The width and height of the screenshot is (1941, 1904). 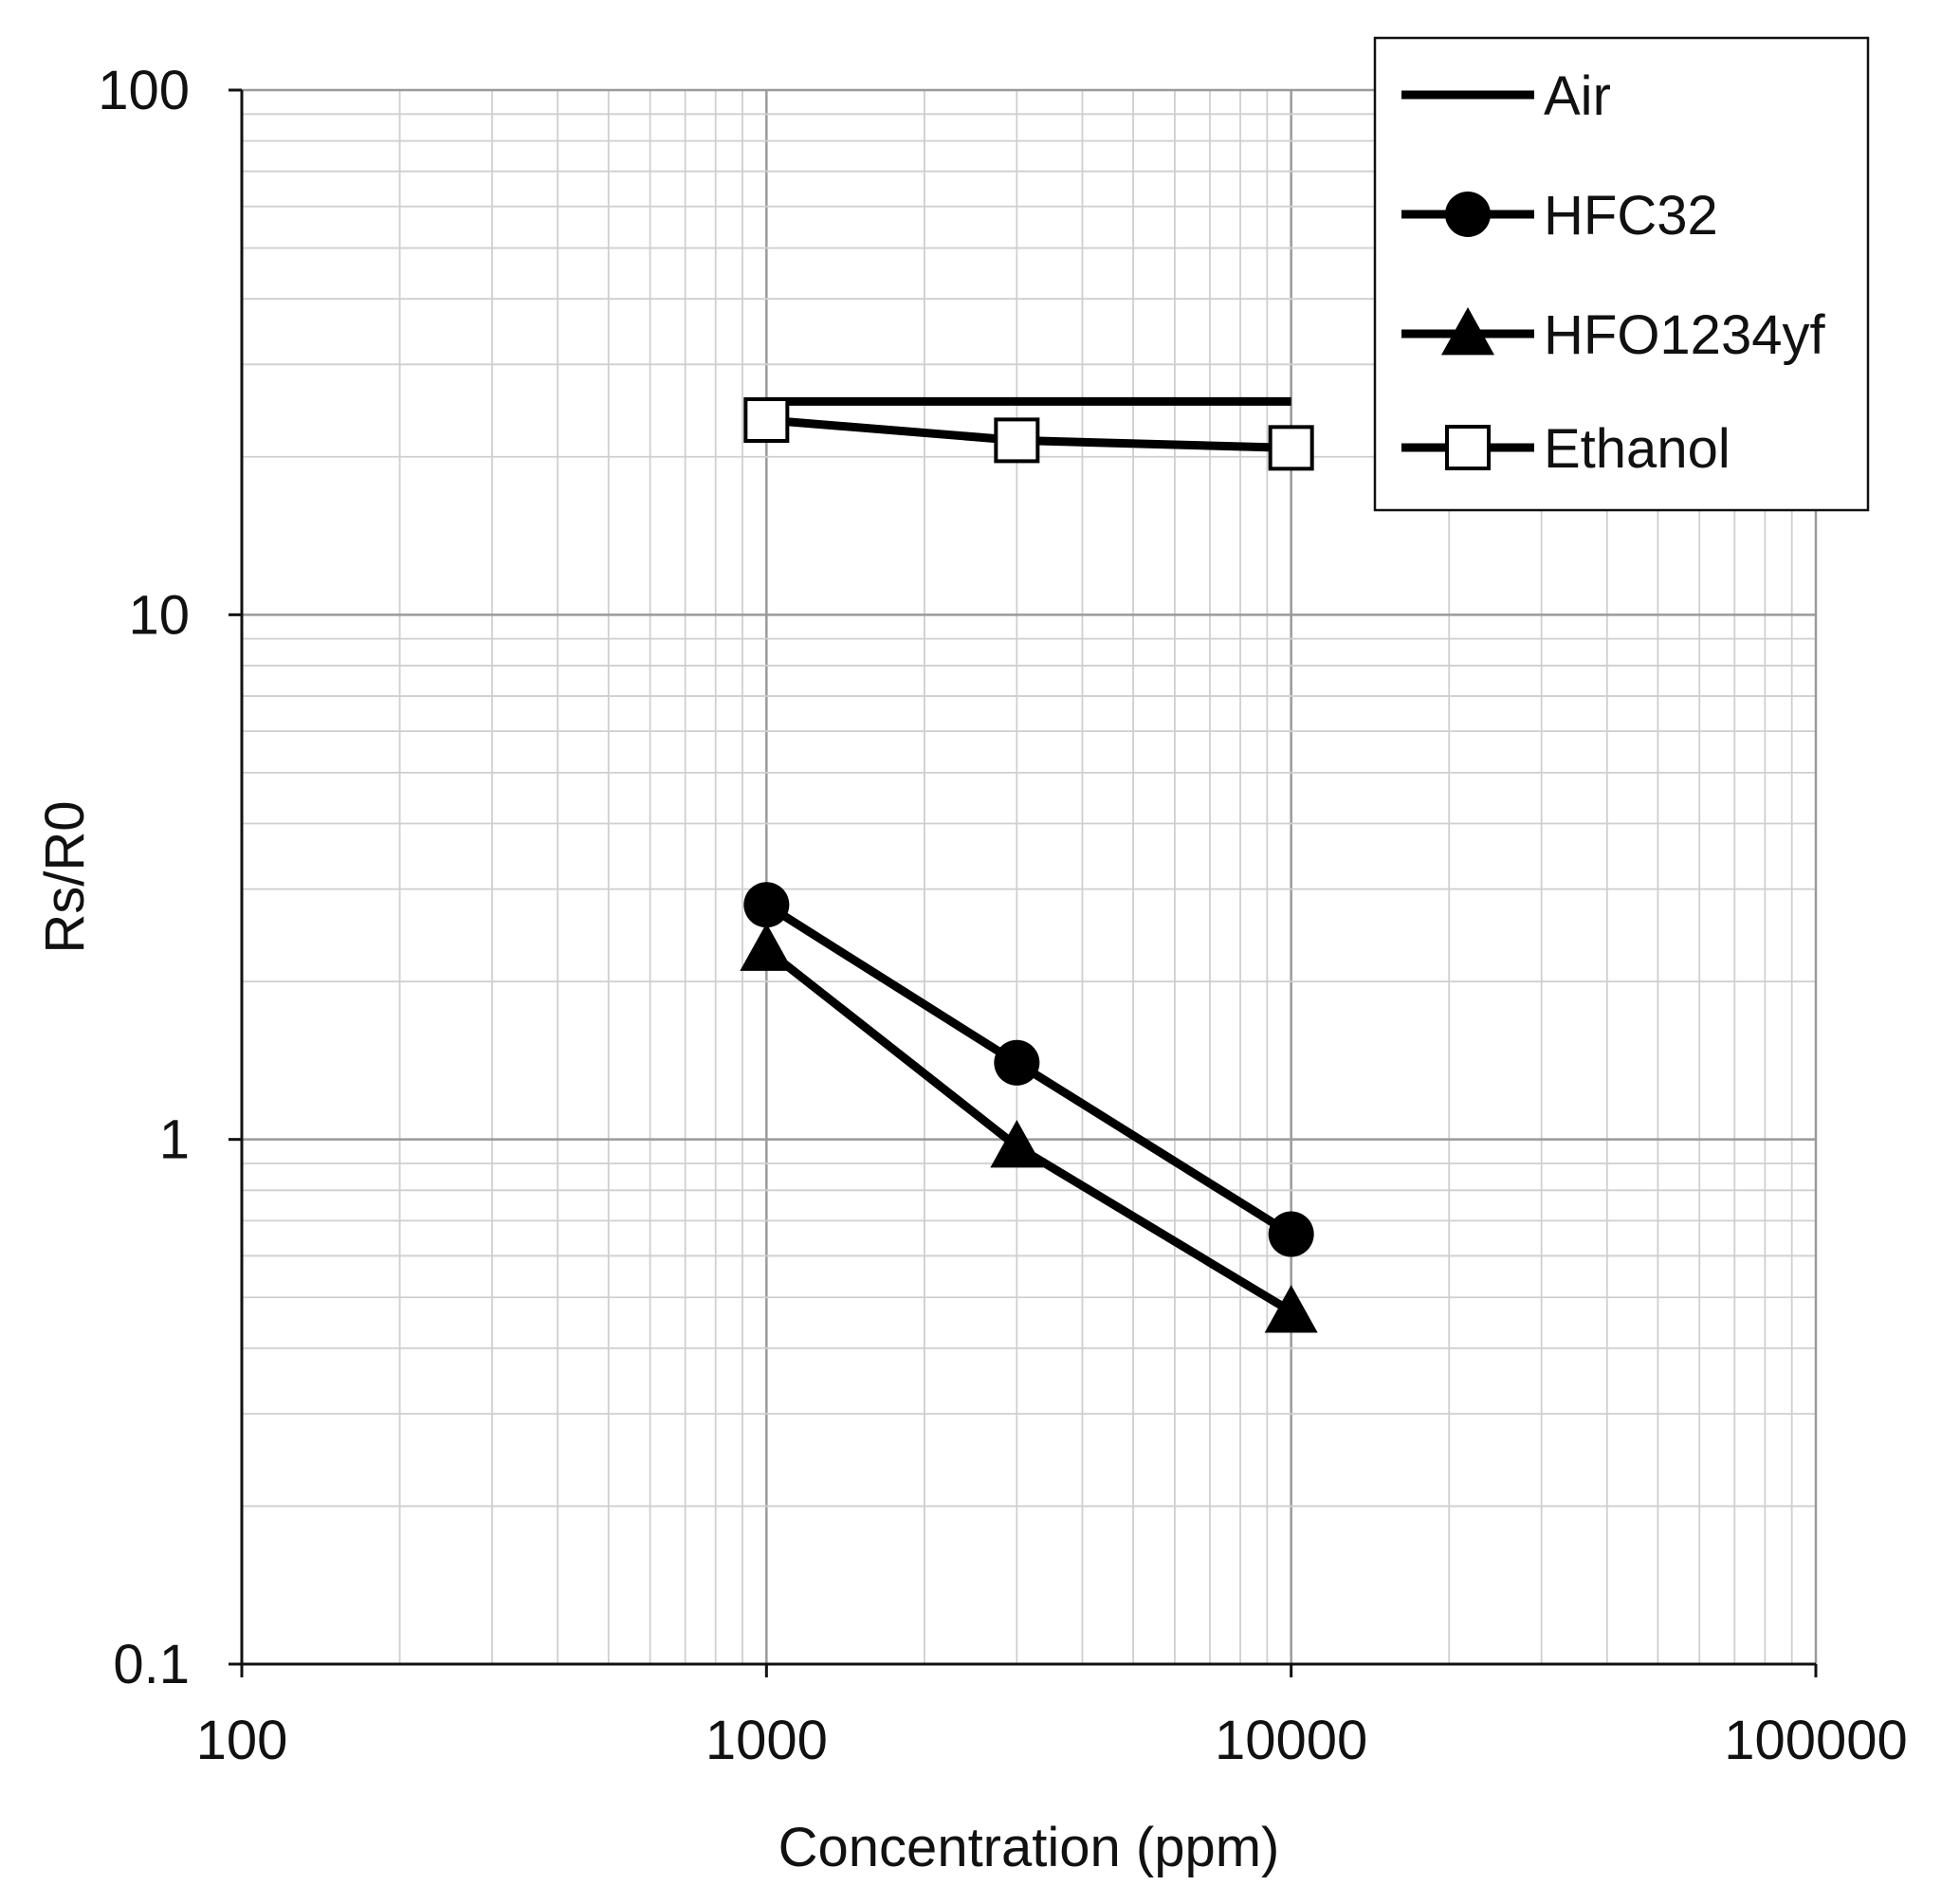 I want to click on legend-label: Air, so click(x=1577, y=96).